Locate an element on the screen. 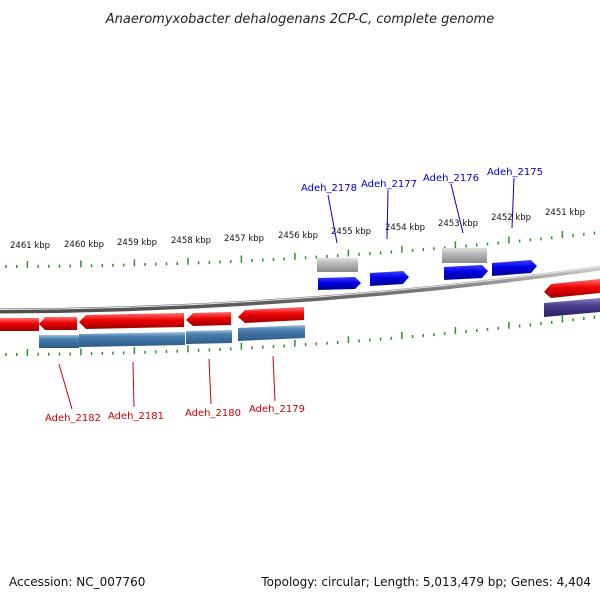 Image resolution: width=600 pixels, height=600 pixels. cds-box-dark is located at coordinates (572, 307).